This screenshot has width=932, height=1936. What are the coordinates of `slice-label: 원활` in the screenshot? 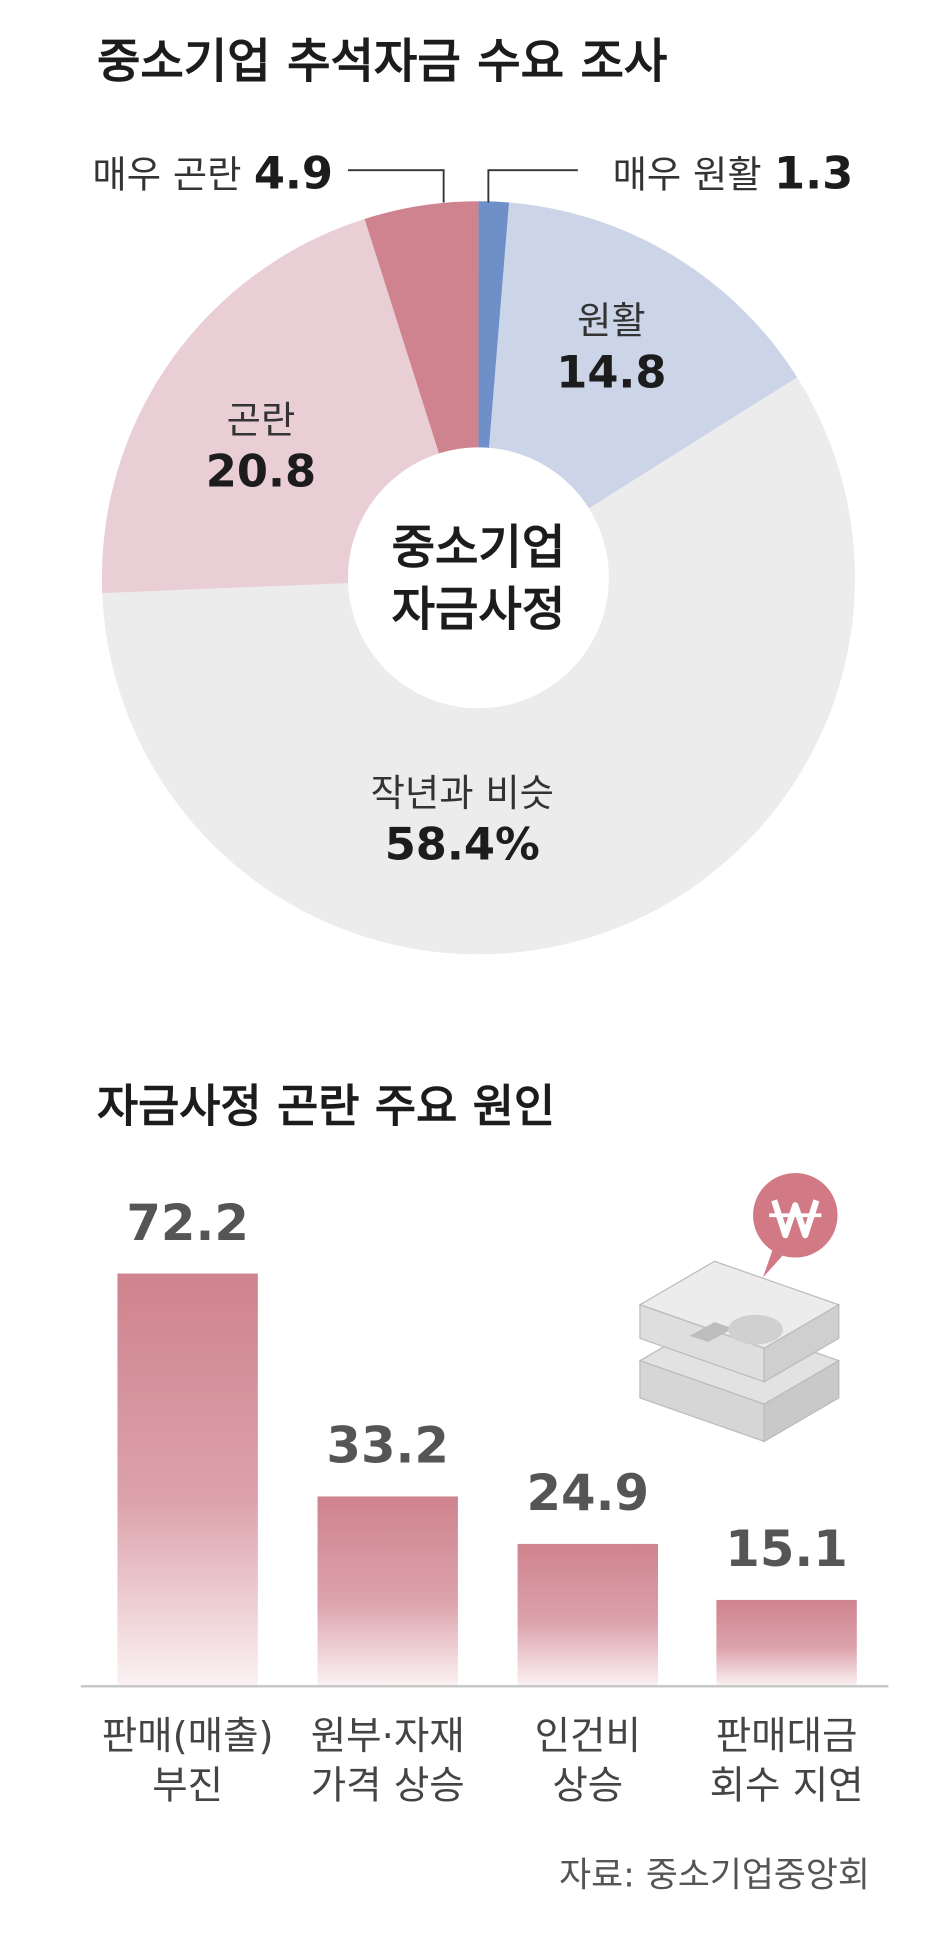 It's located at (611, 321).